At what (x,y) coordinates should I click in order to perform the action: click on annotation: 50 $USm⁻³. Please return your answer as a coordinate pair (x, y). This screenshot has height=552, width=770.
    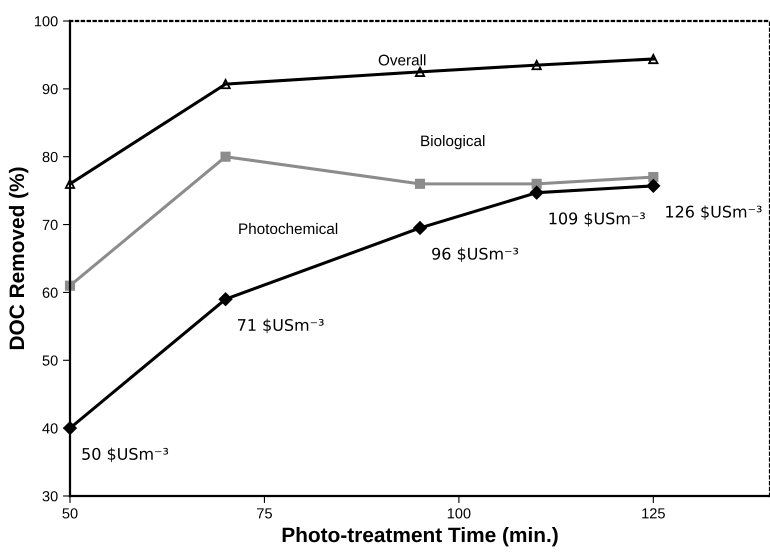
    Looking at the image, I should click on (125, 455).